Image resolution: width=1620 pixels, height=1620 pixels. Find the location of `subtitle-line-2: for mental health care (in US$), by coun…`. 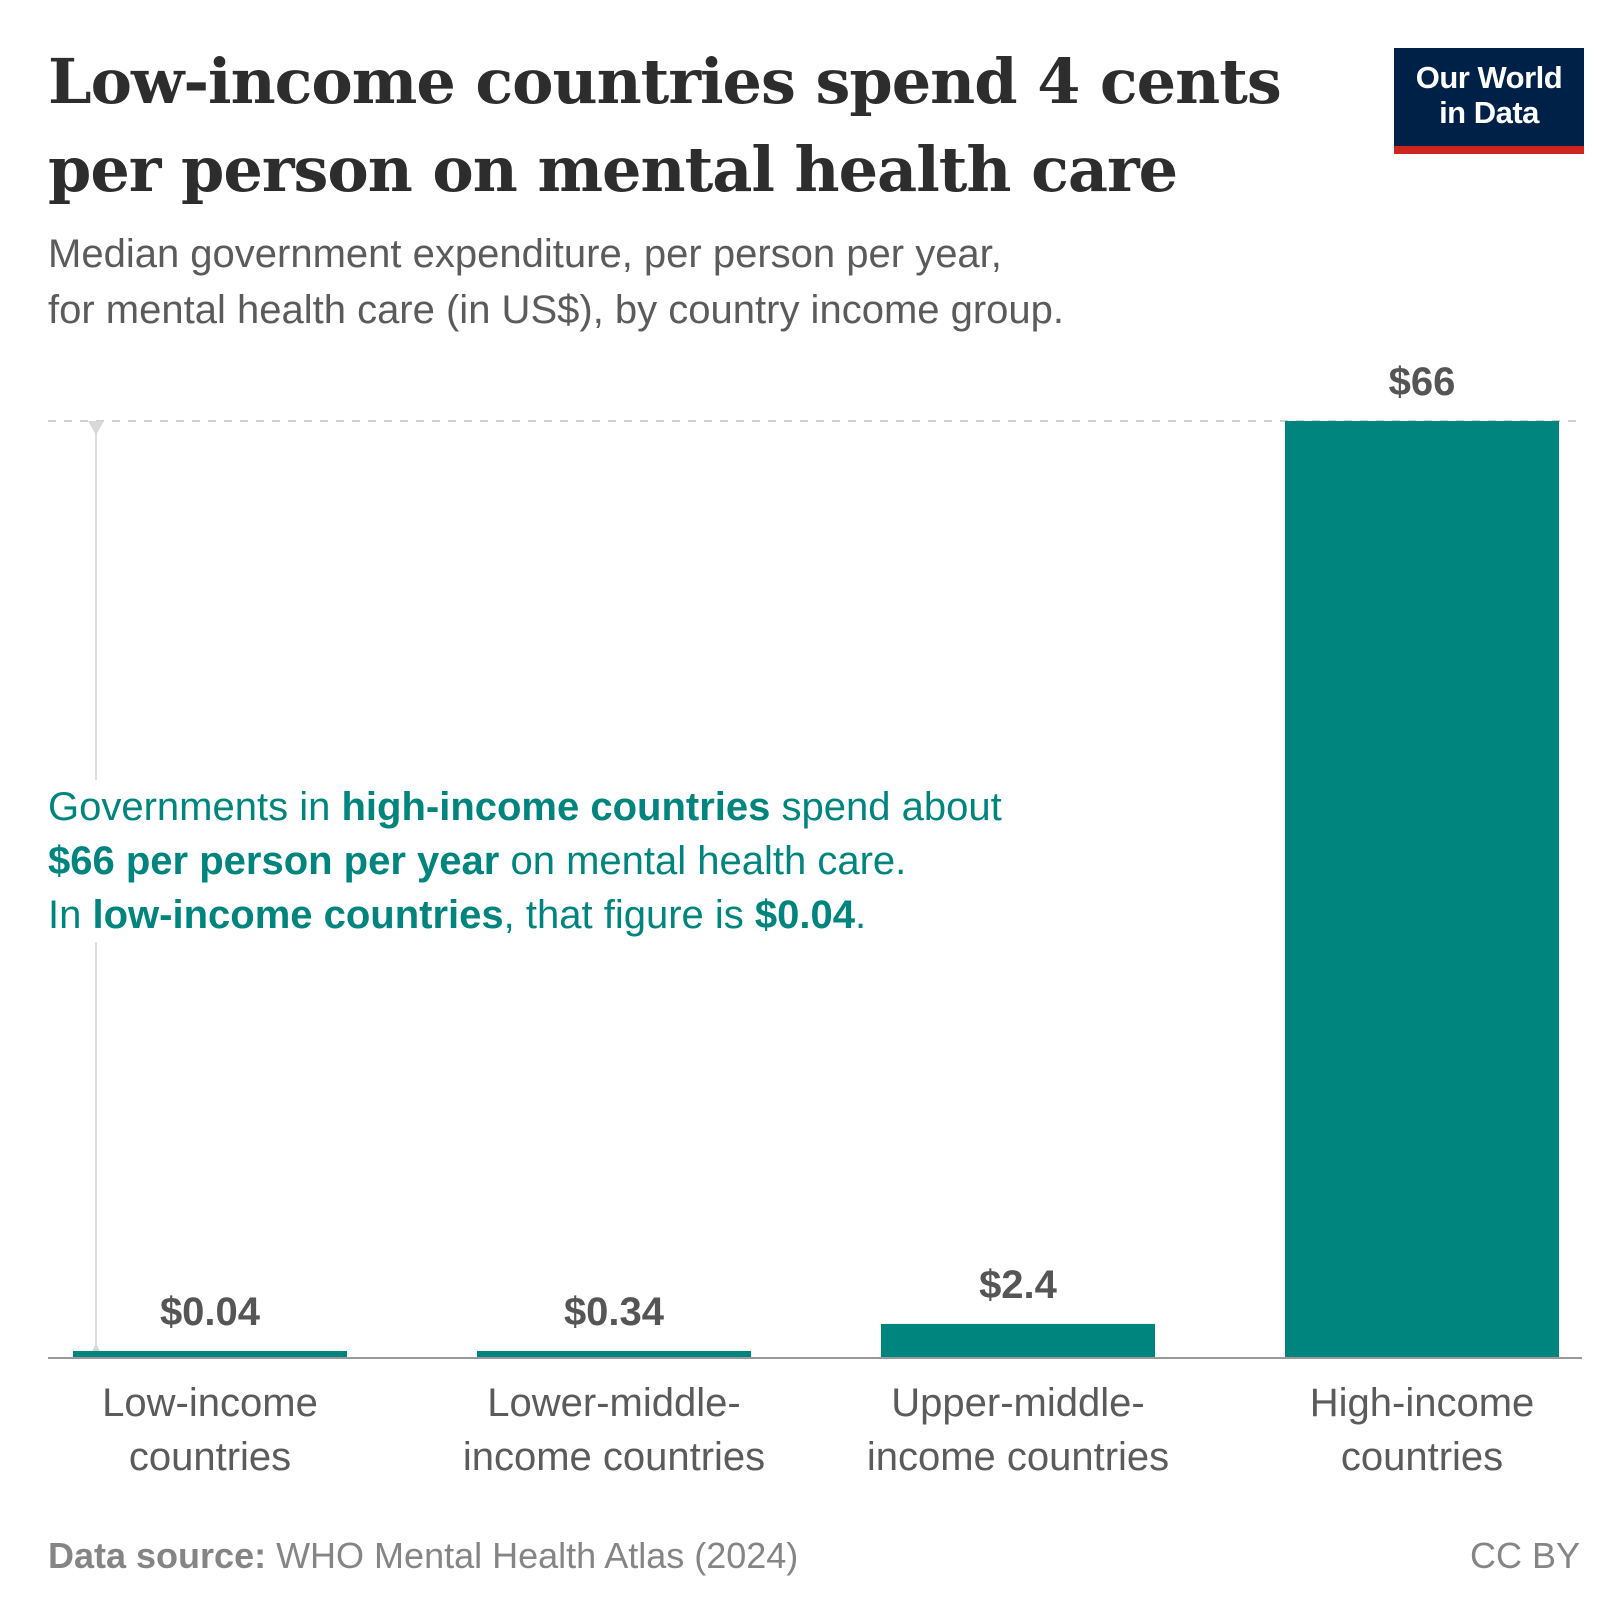

subtitle-line-2: for mental health care (in US$), by coun… is located at coordinates (556, 310).